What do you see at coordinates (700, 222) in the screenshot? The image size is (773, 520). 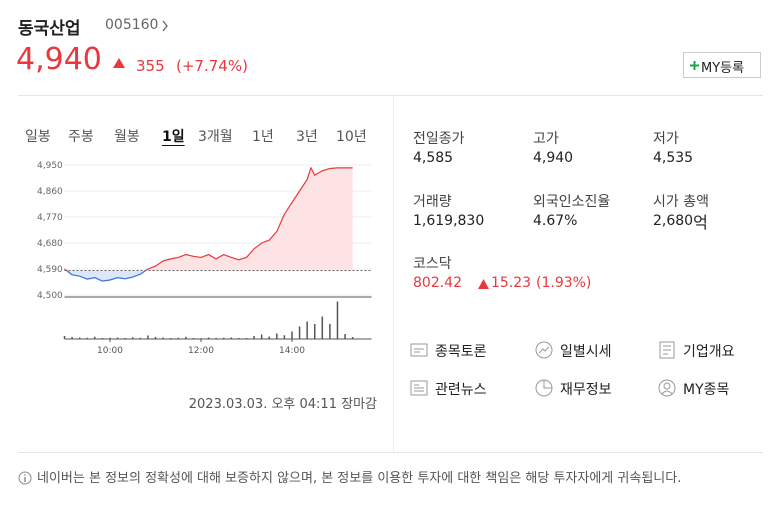 I see `stat-unit: 억` at bounding box center [700, 222].